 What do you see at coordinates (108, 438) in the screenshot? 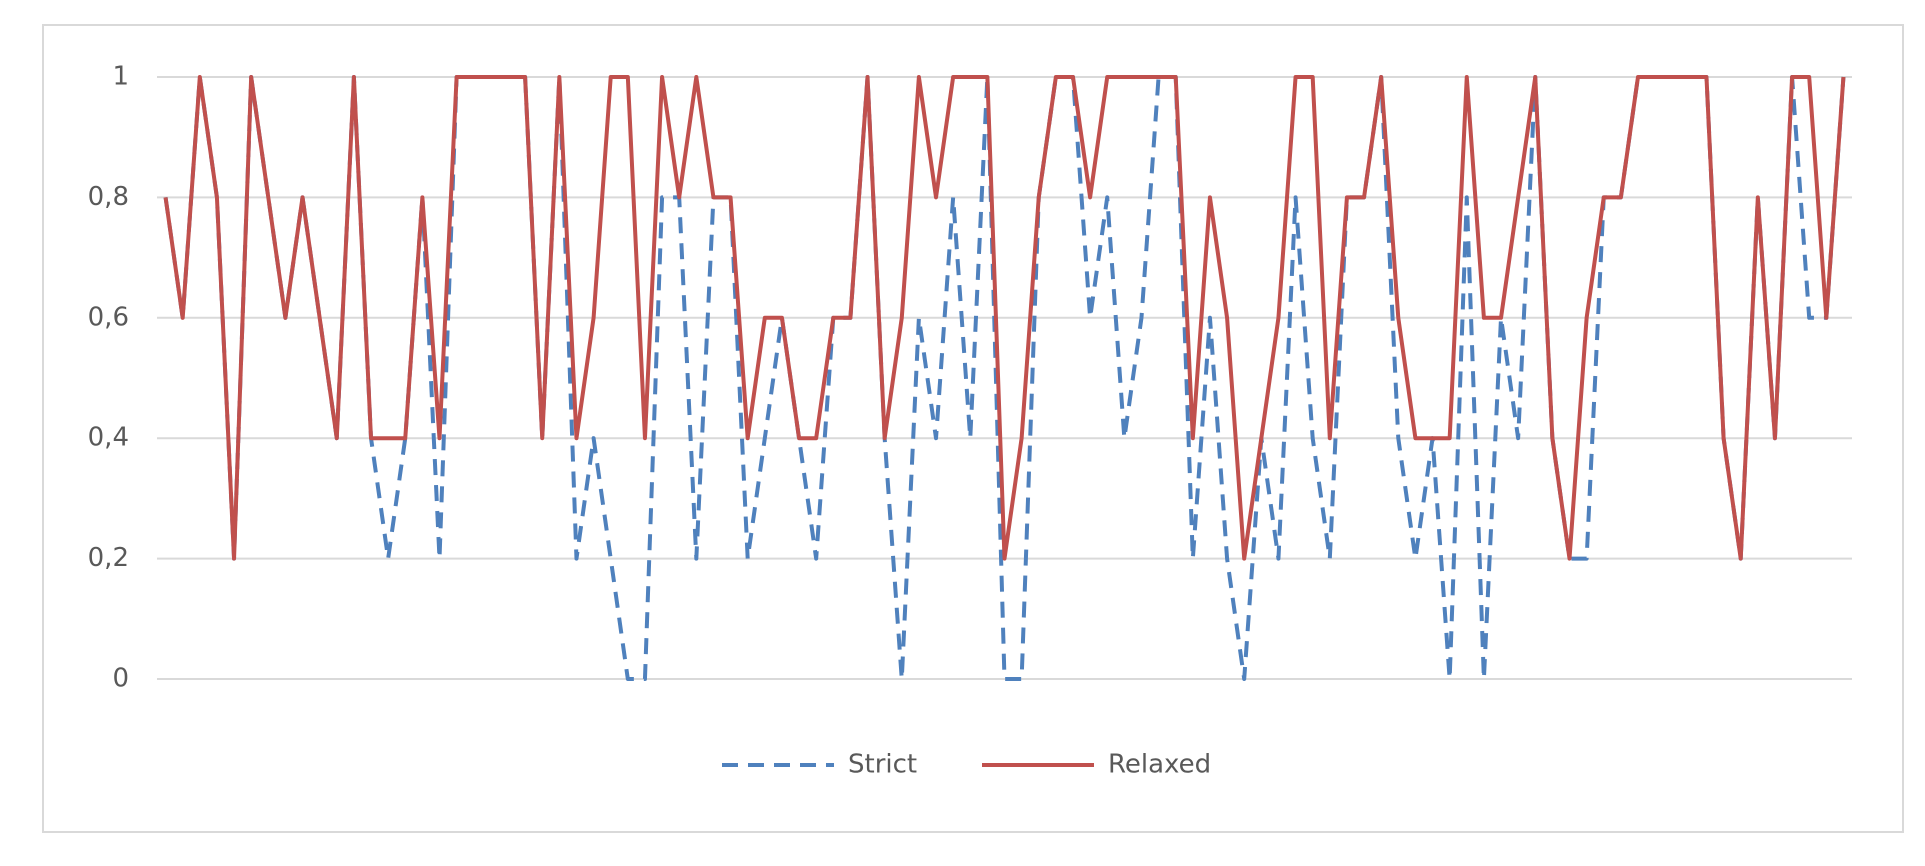
I see `y-tick-label: 0,4` at bounding box center [108, 438].